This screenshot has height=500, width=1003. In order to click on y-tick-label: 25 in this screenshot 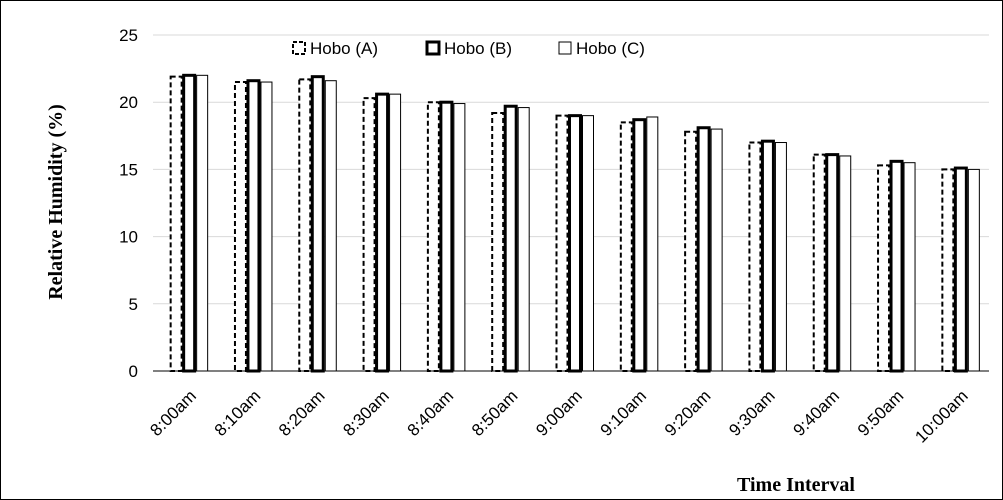, I will do `click(128, 35)`.